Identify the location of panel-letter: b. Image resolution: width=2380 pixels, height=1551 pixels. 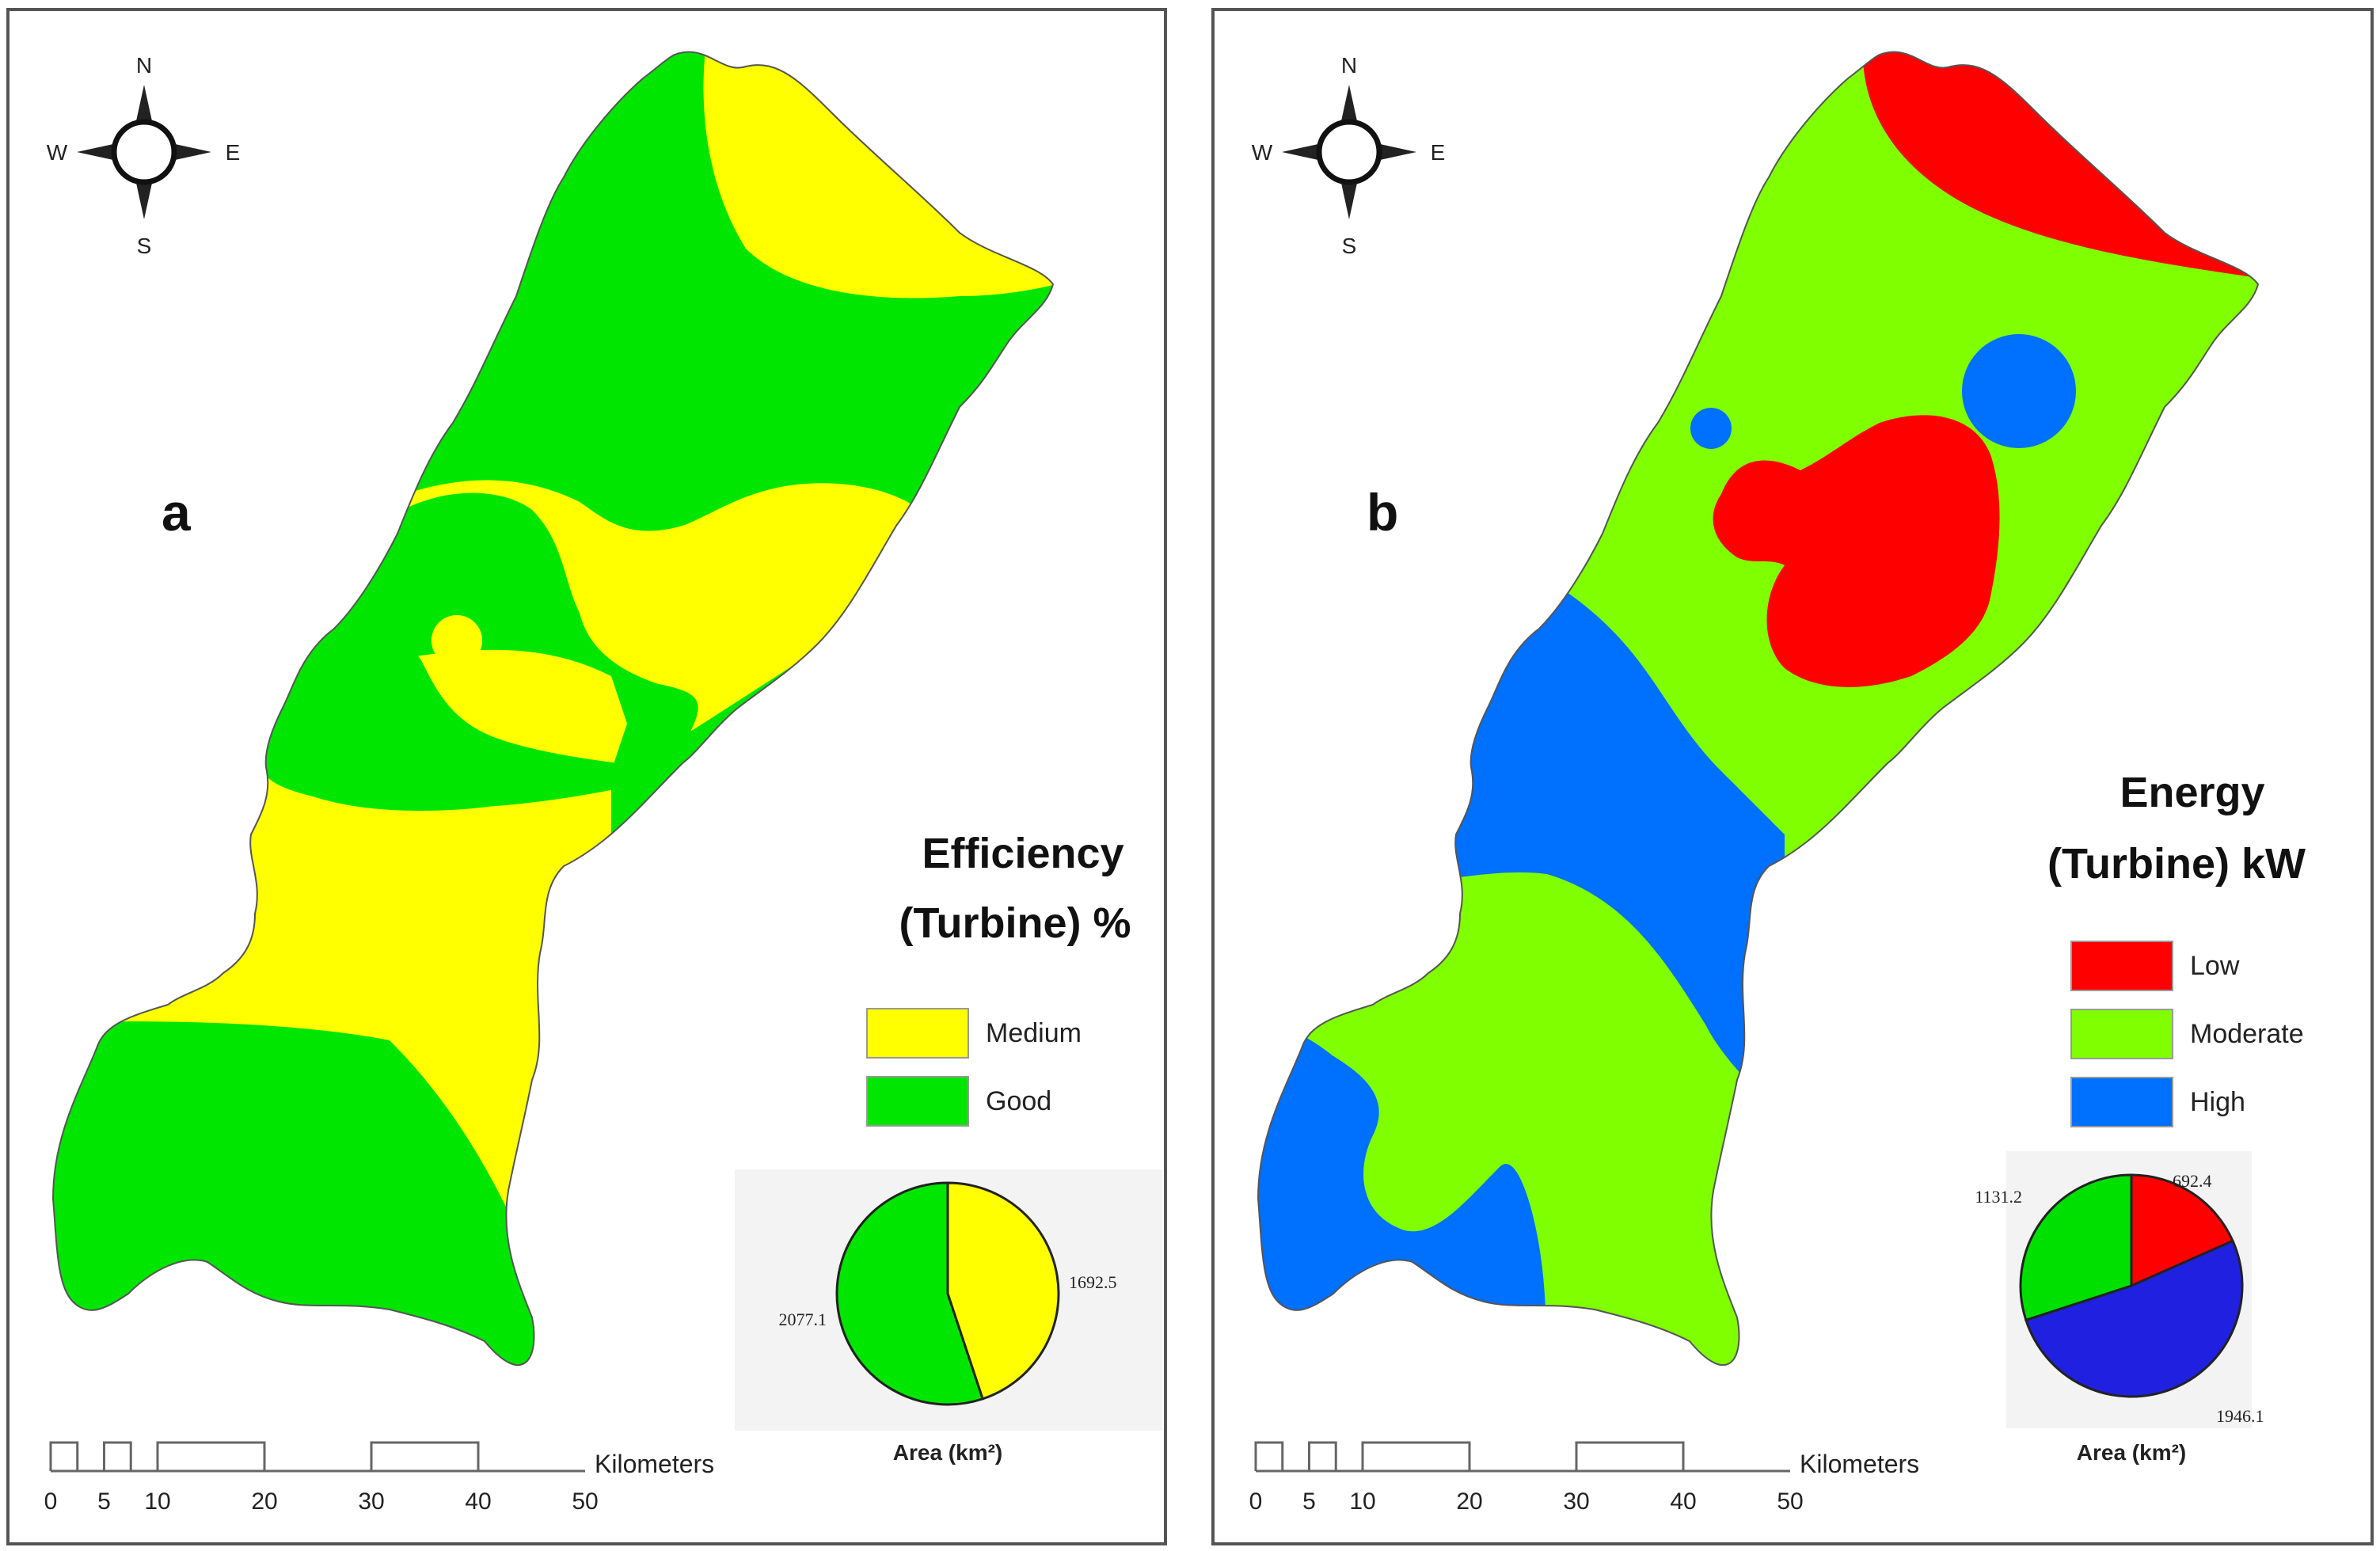
(1382, 512).